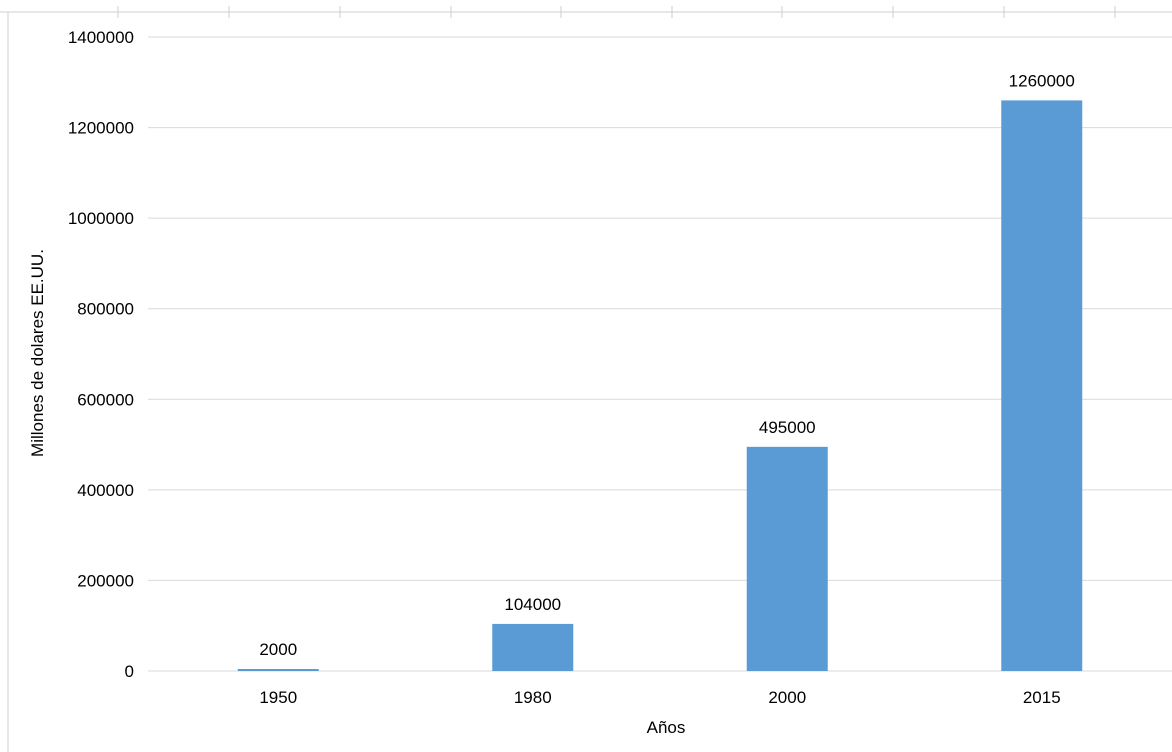  What do you see at coordinates (105, 309) in the screenshot?
I see `y-tick-label: 800000` at bounding box center [105, 309].